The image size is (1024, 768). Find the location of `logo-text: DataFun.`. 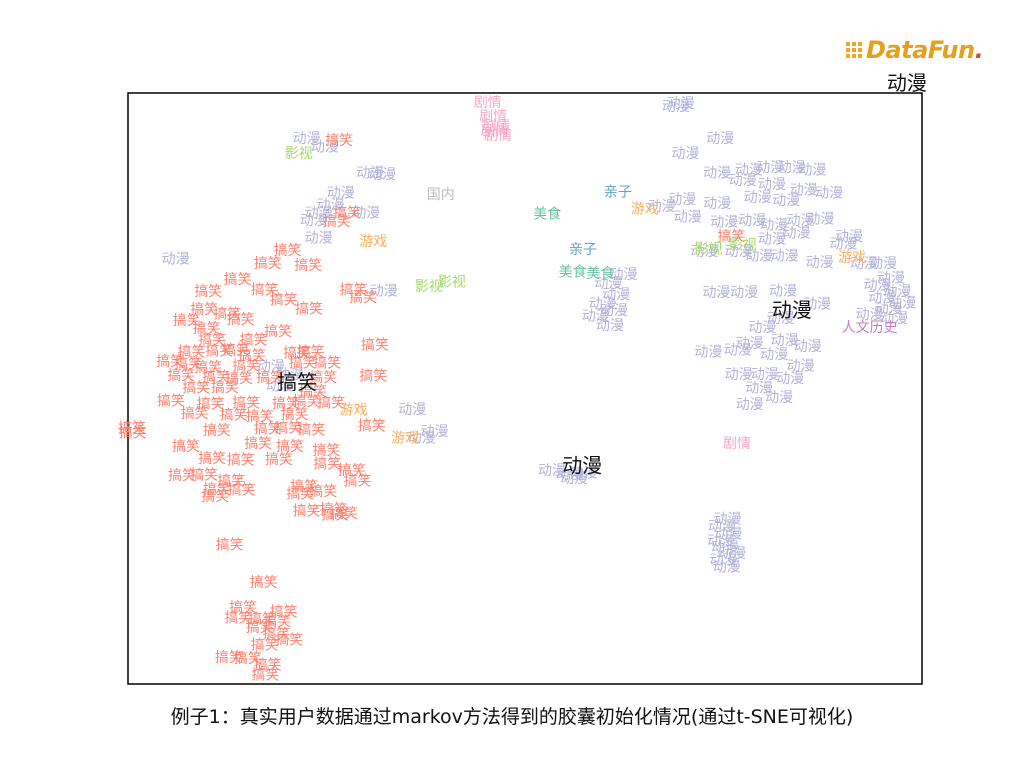

logo-text: DataFun. is located at coordinates (925, 50).